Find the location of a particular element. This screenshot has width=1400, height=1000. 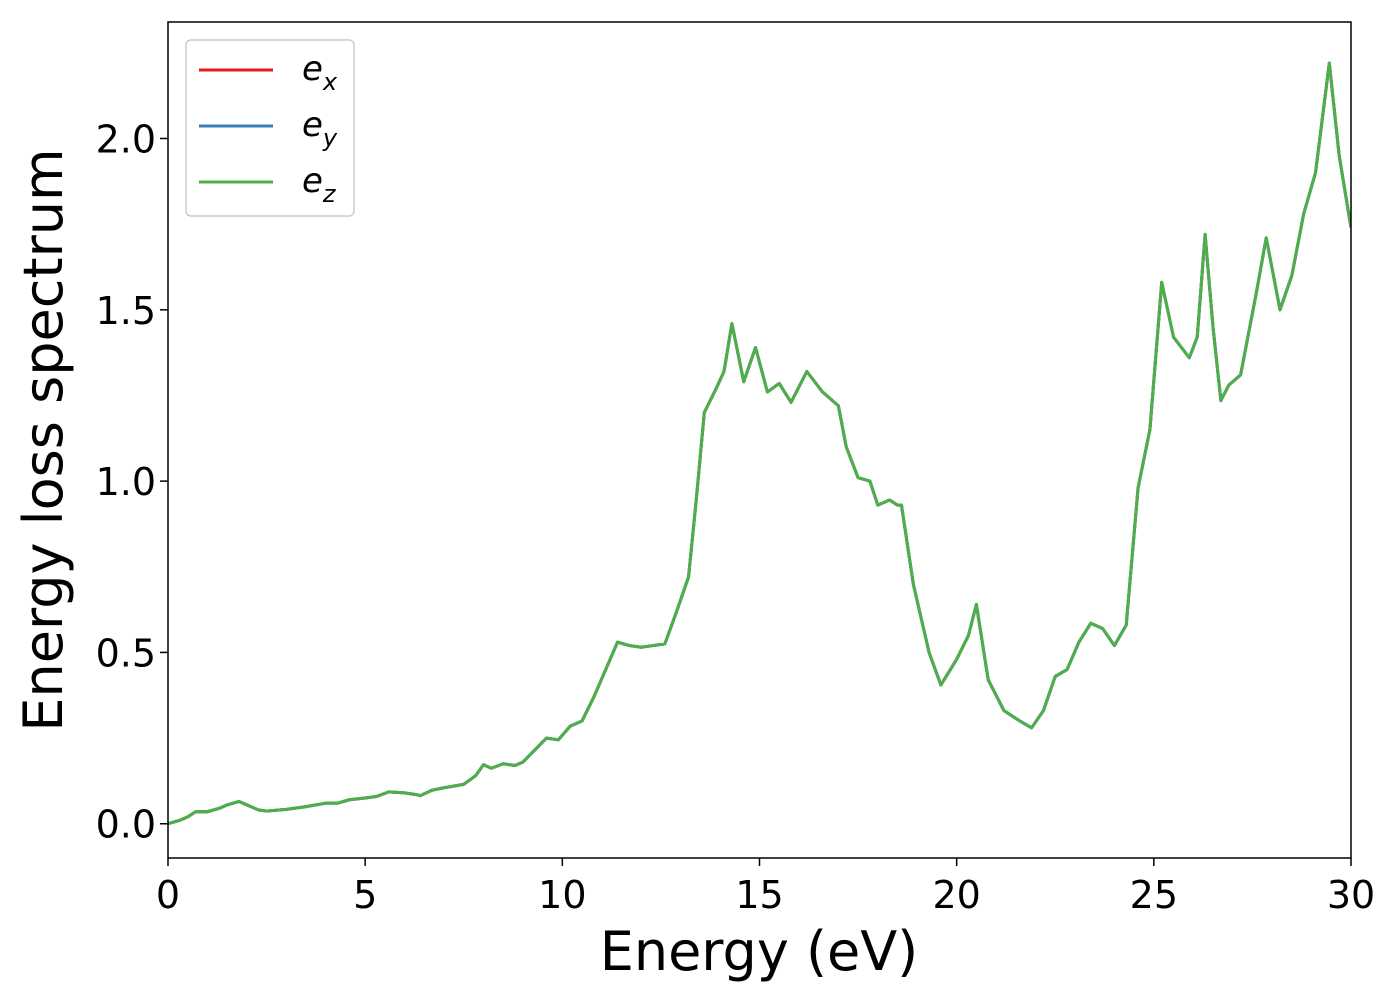

x-tick-label: 15 is located at coordinates (759, 895).